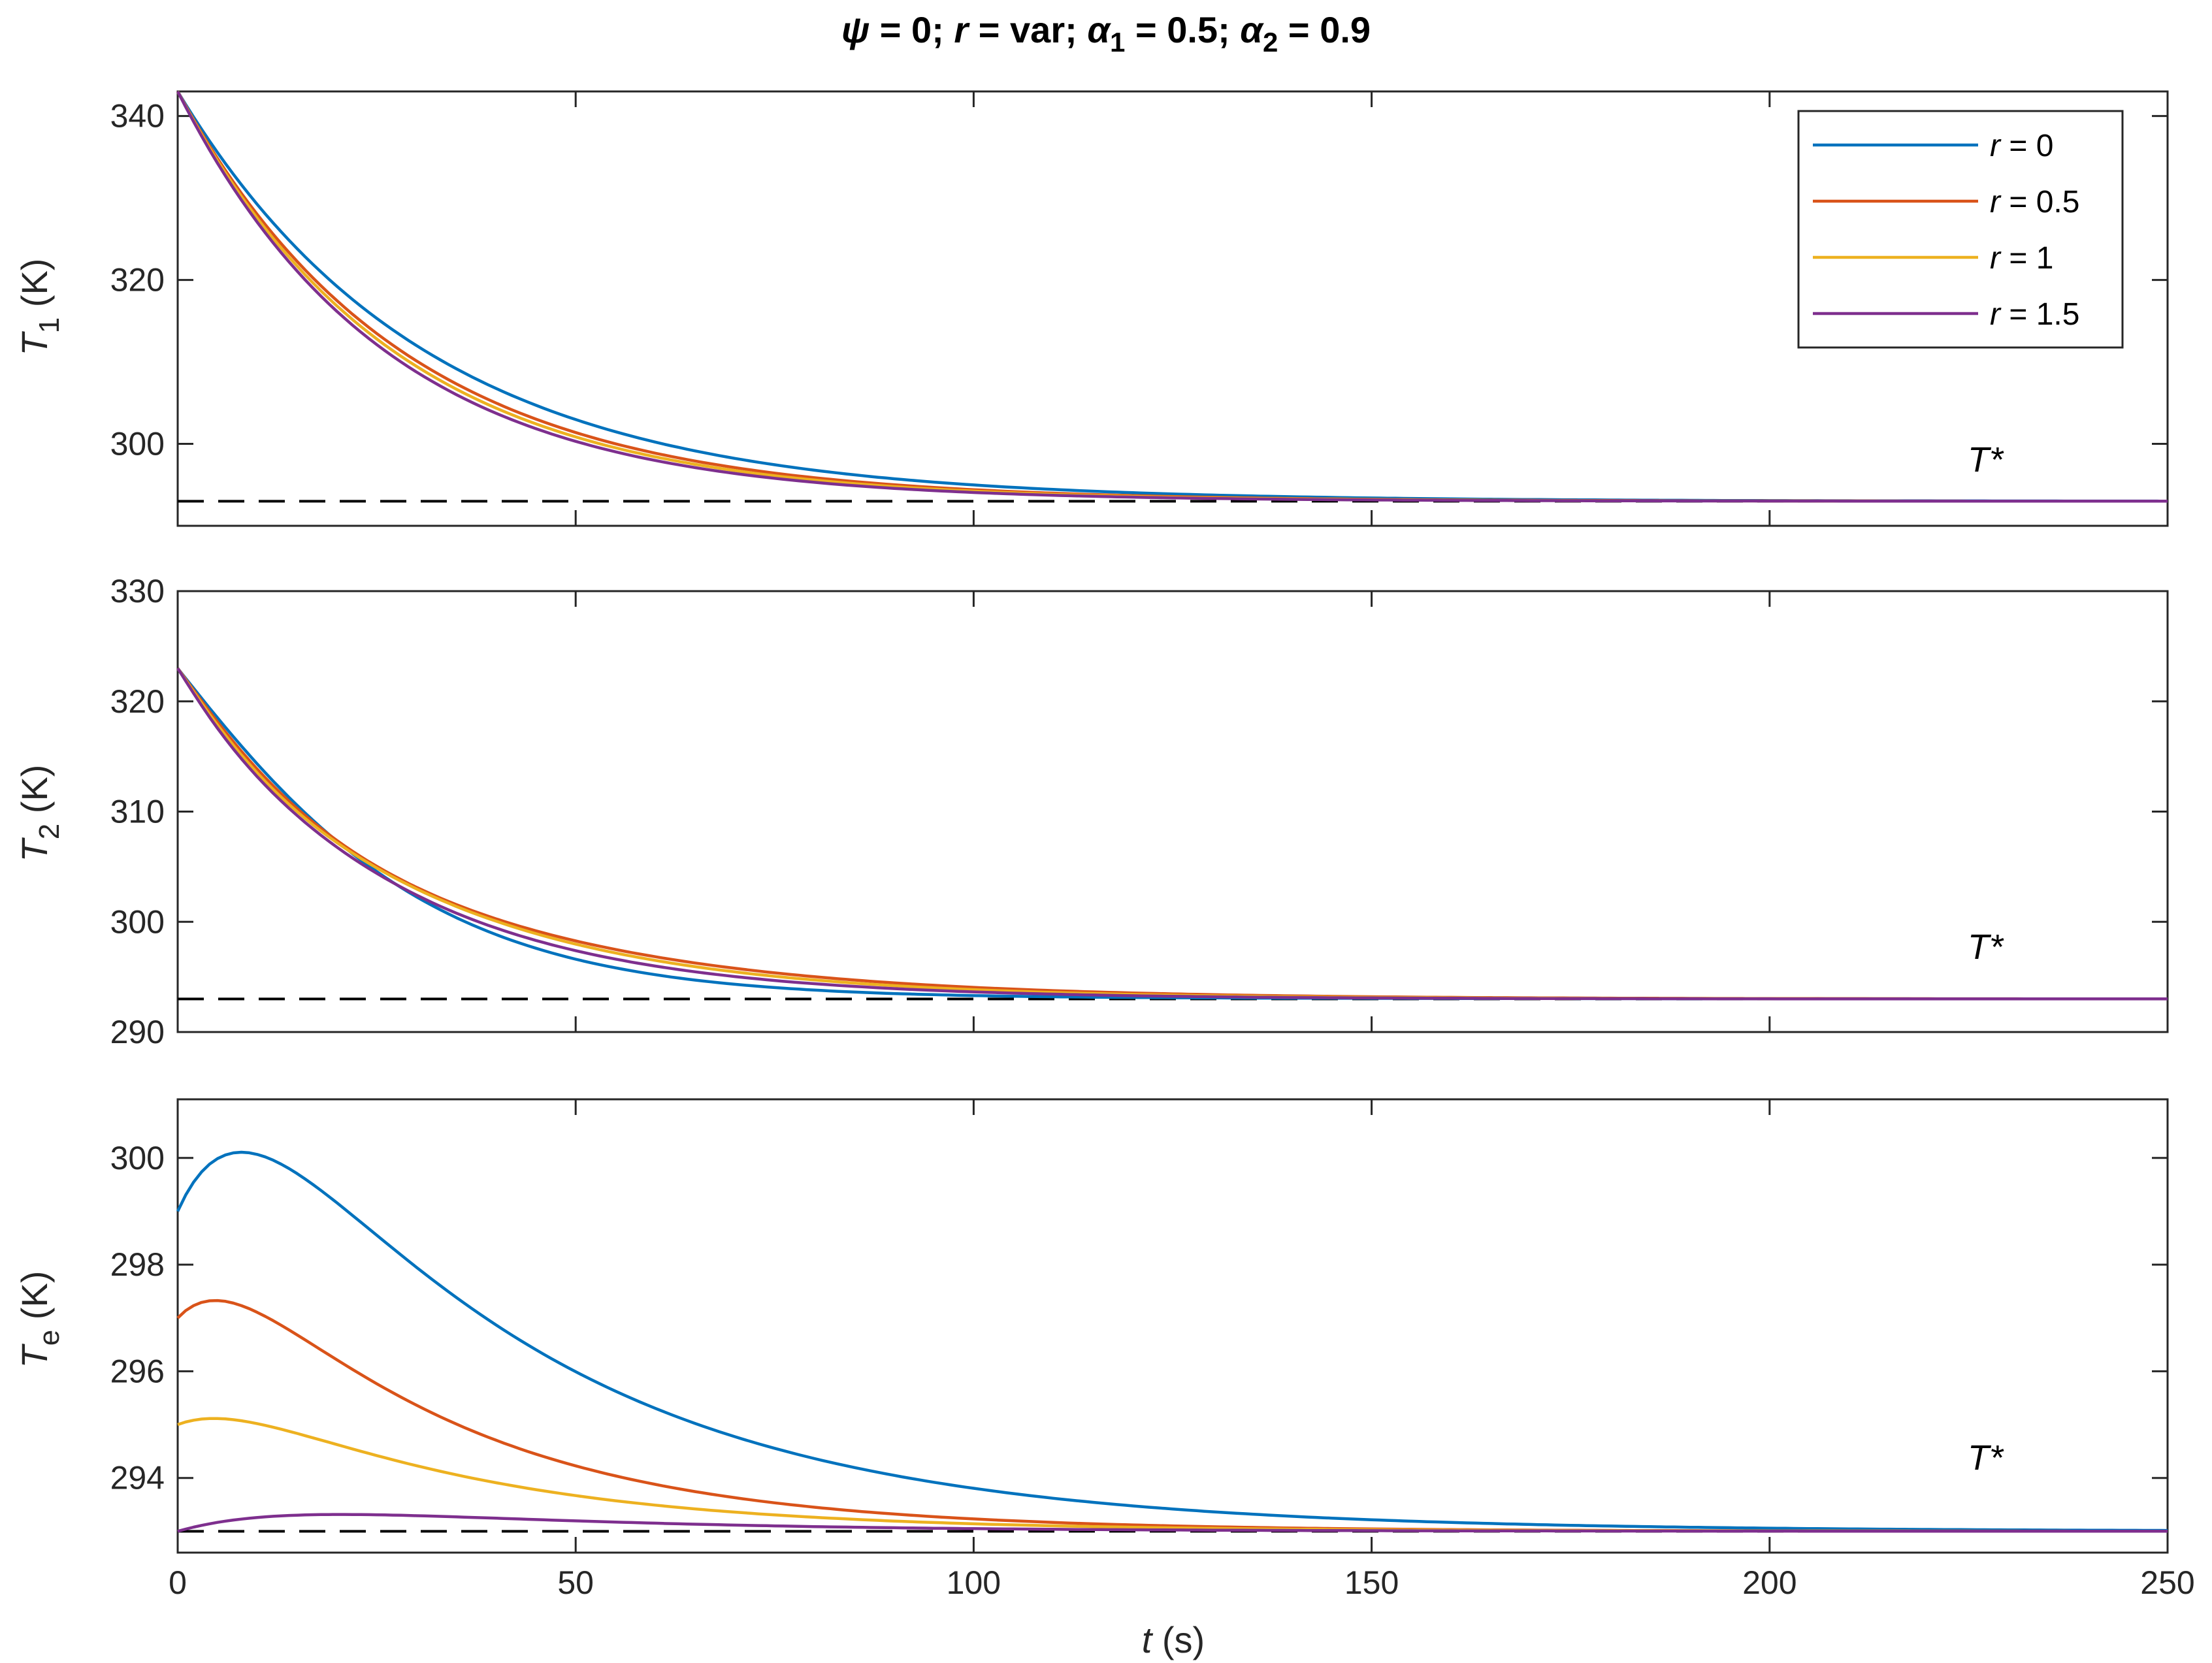 Image resolution: width=2212 pixels, height=1663 pixels. Describe the element at coordinates (575, 1582) in the screenshot. I see `x-tick-label-1: 50` at that location.